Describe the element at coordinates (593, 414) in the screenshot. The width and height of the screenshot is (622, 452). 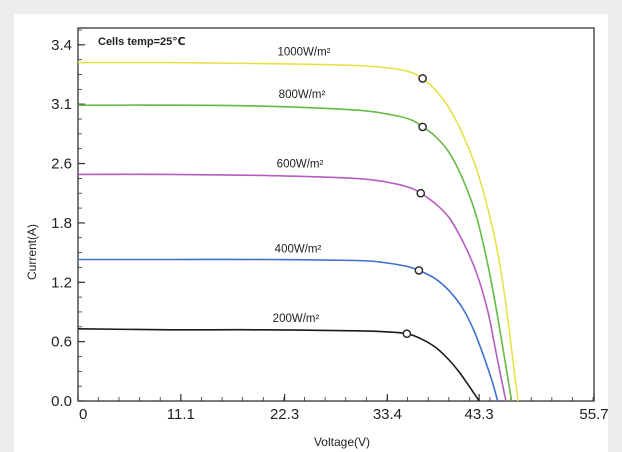
I see `x-tick-label: 55.7` at that location.